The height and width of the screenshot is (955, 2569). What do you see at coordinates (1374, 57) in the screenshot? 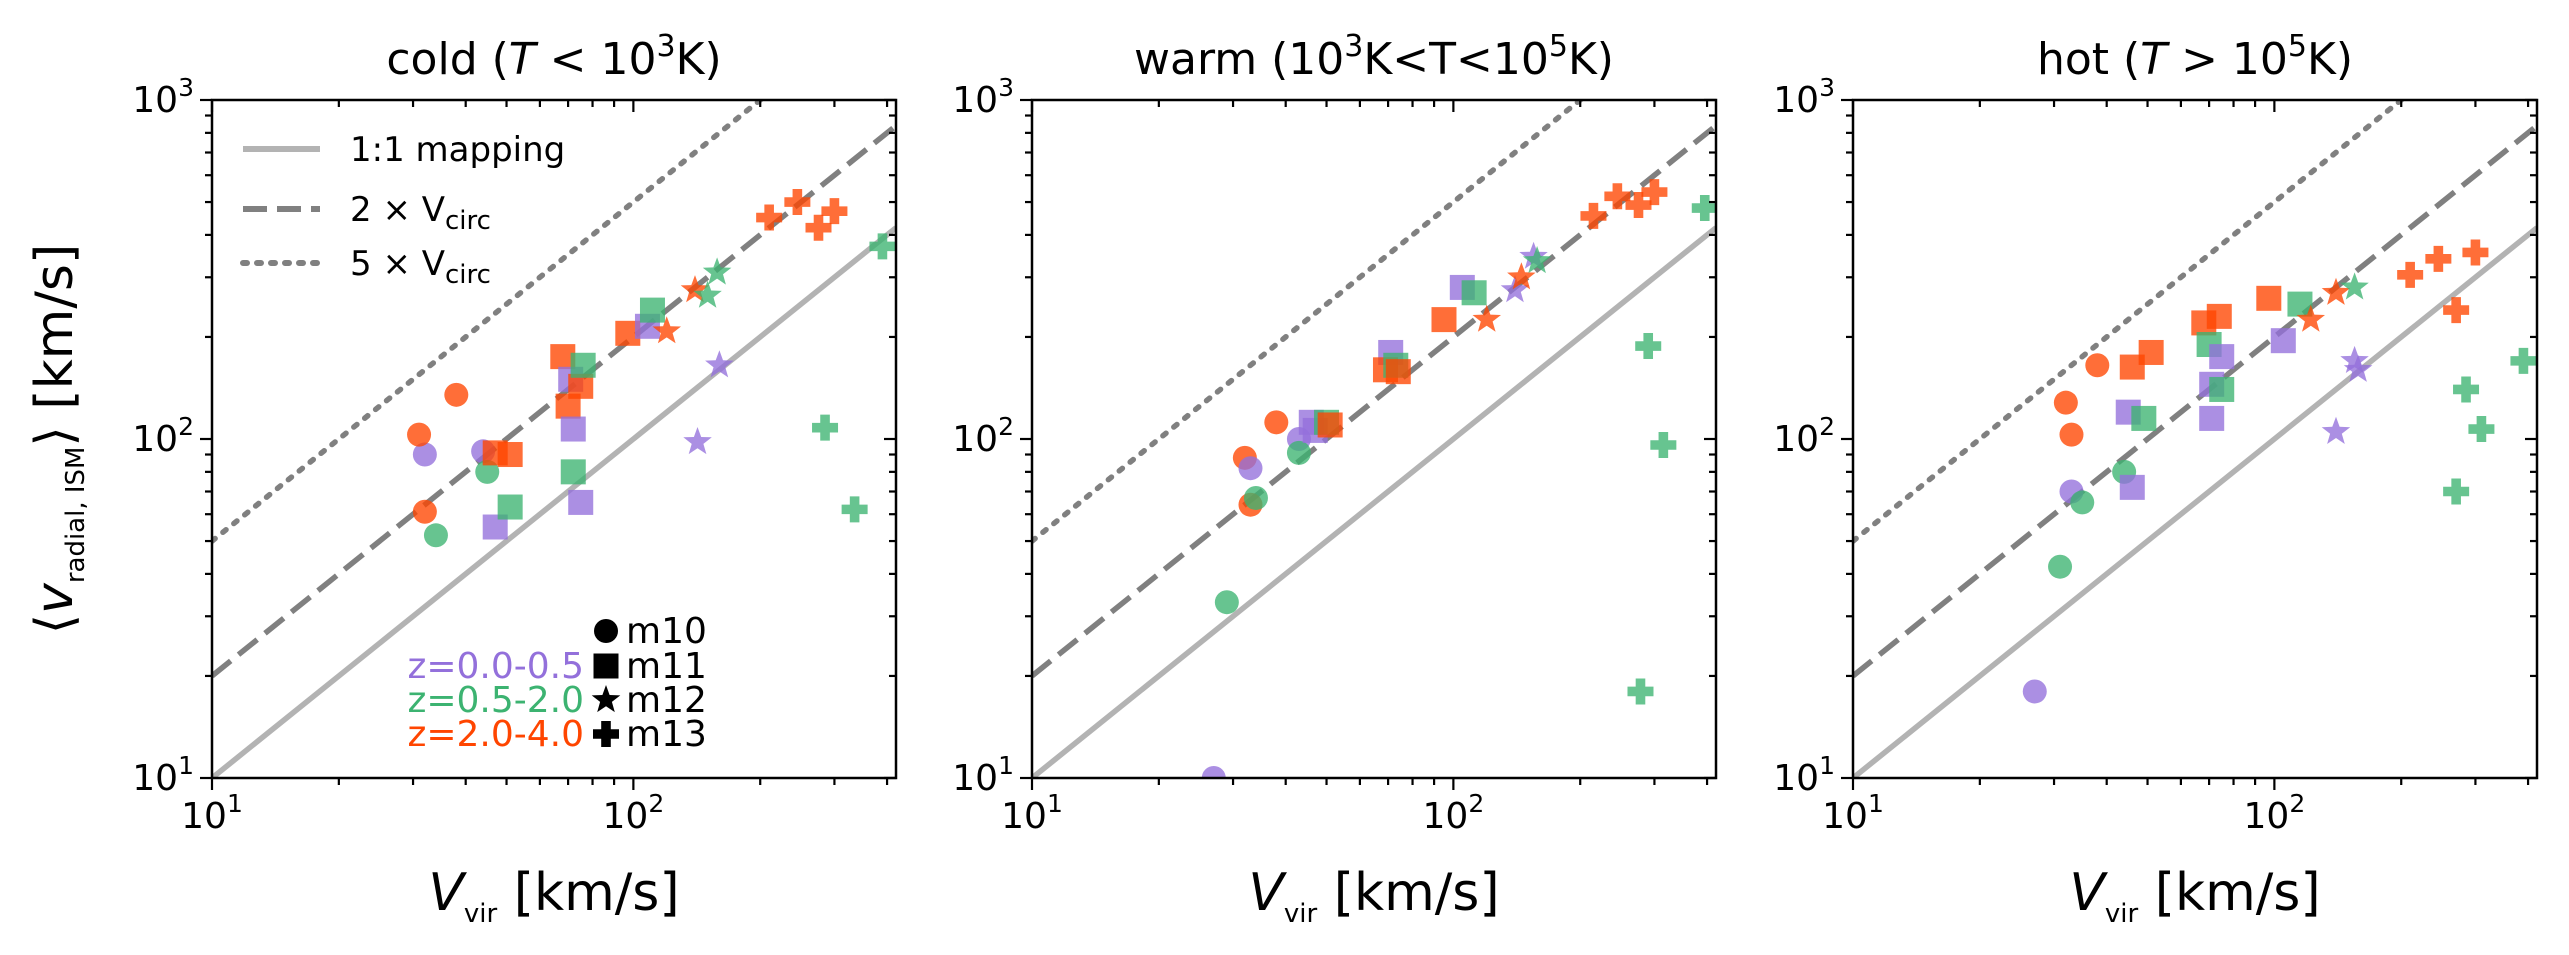
I see `panel-title-warm: warm (103K<T<105K)` at bounding box center [1374, 57].